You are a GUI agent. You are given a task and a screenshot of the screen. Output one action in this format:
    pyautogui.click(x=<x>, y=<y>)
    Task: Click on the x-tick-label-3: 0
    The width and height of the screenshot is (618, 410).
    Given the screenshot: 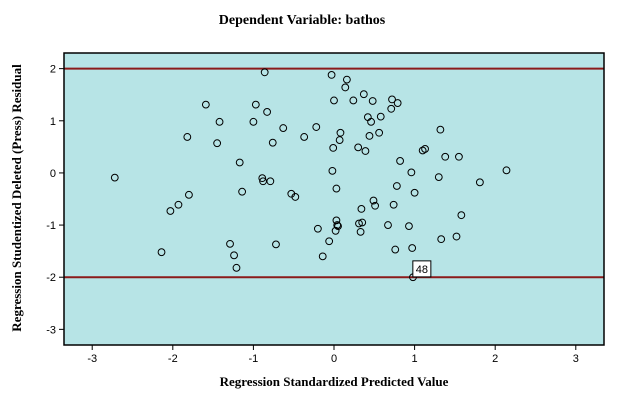 What is the action you would take?
    pyautogui.click(x=334, y=359)
    